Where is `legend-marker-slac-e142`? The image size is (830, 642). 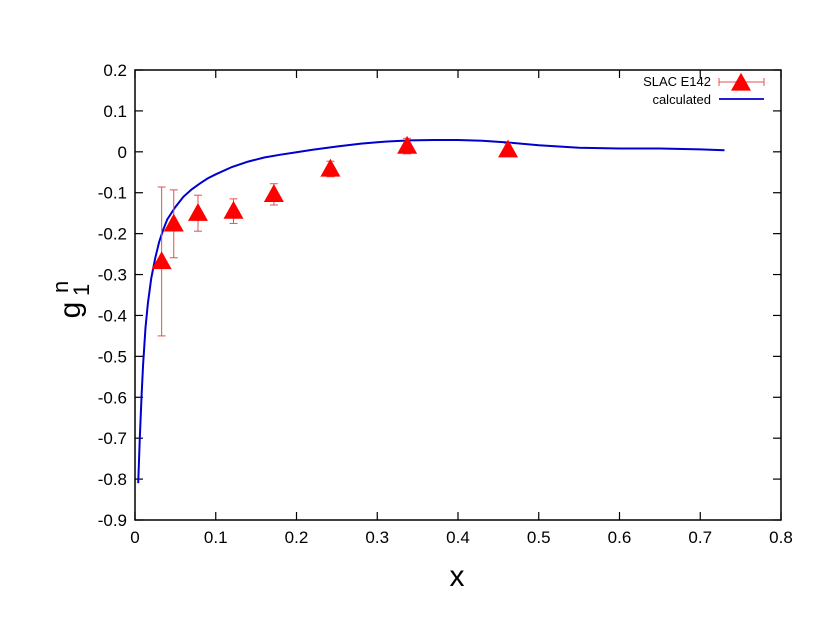
legend-marker-slac-e142 is located at coordinates (741, 81).